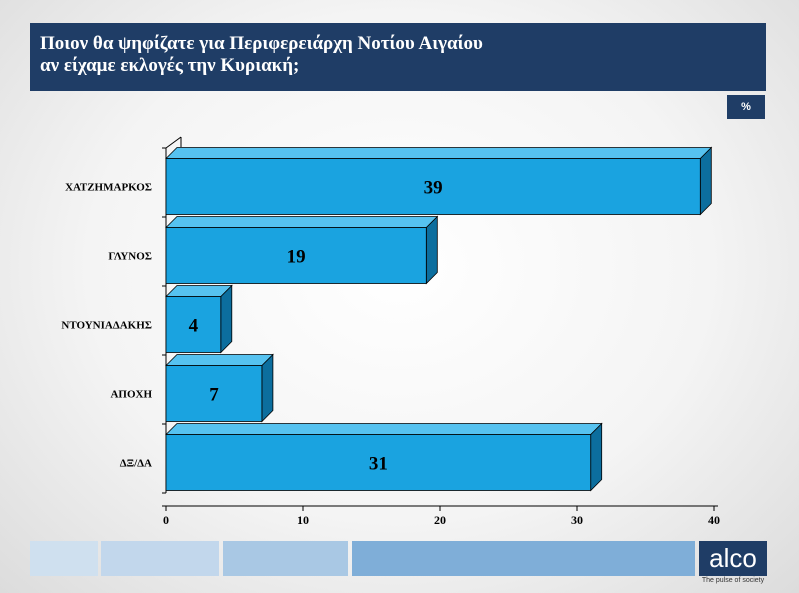 The image size is (799, 593). Describe the element at coordinates (170, 65) in the screenshot. I see `chart-title-line-2: αν είχαμε εκλογές την Κυριακή;` at that location.